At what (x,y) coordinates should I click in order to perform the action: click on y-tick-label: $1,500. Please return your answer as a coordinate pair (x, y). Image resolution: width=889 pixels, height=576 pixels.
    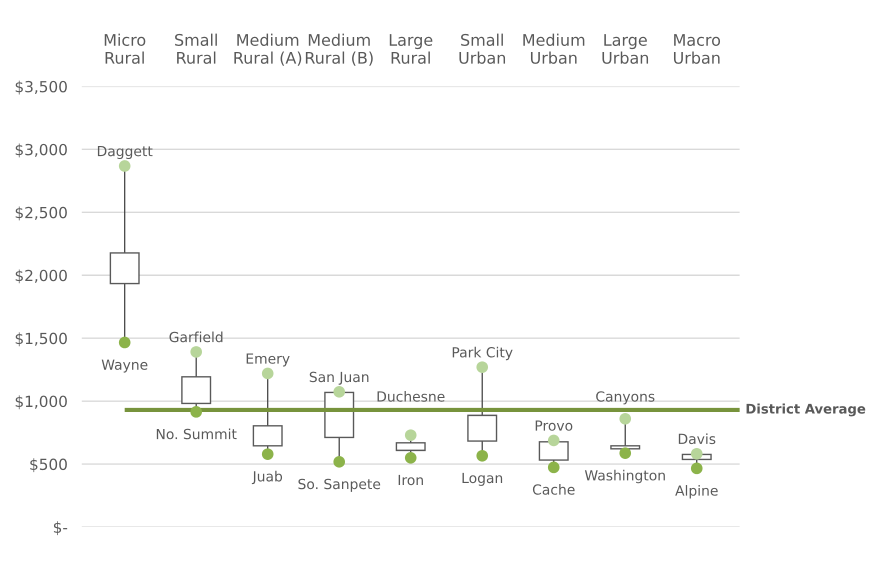
    Looking at the image, I should click on (41, 339).